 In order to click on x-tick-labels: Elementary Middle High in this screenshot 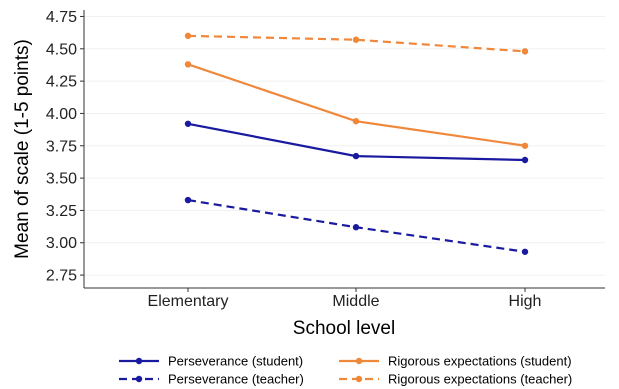, I will do `click(345, 299)`.